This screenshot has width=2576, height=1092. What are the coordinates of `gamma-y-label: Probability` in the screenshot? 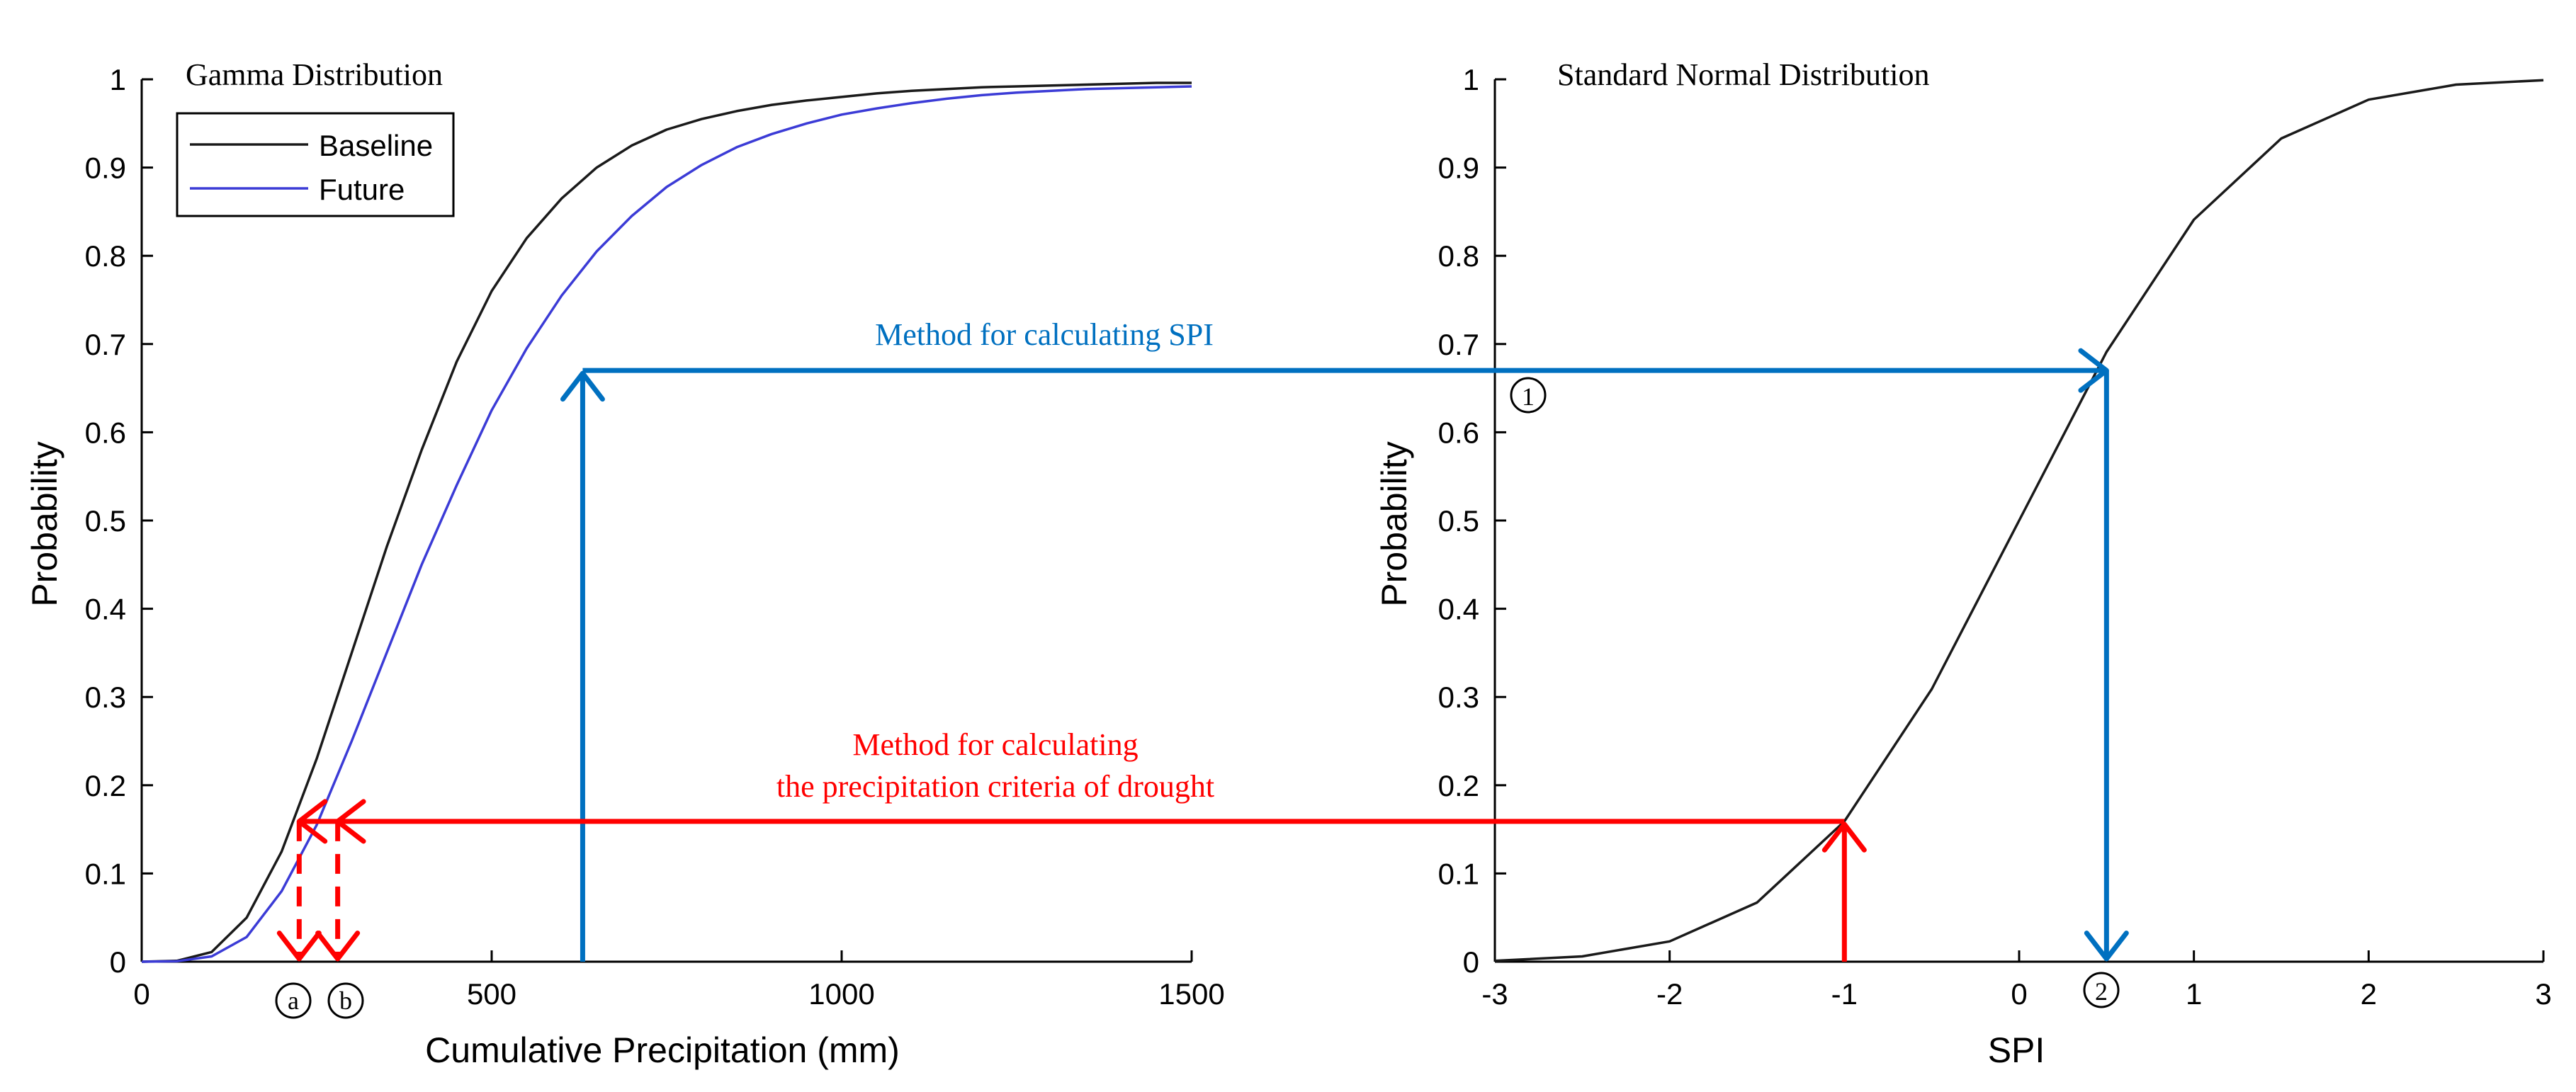 It's located at (44, 524).